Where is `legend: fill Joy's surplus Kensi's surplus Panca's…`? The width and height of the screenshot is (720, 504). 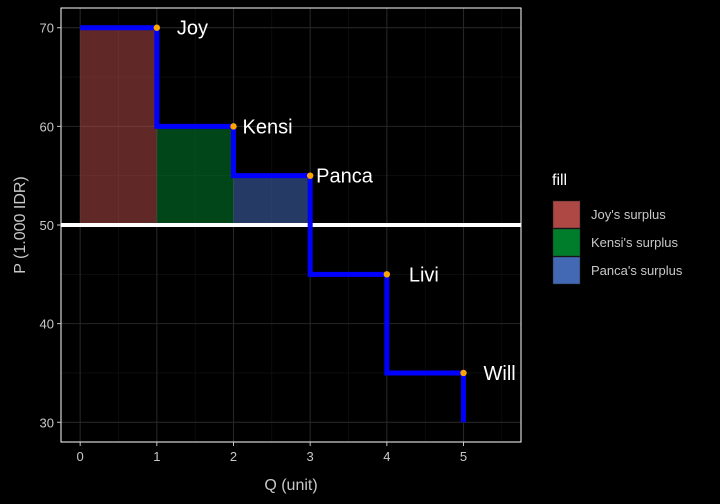
legend: fill Joy's surplus Kensi's surplus Panca's… is located at coordinates (617, 228).